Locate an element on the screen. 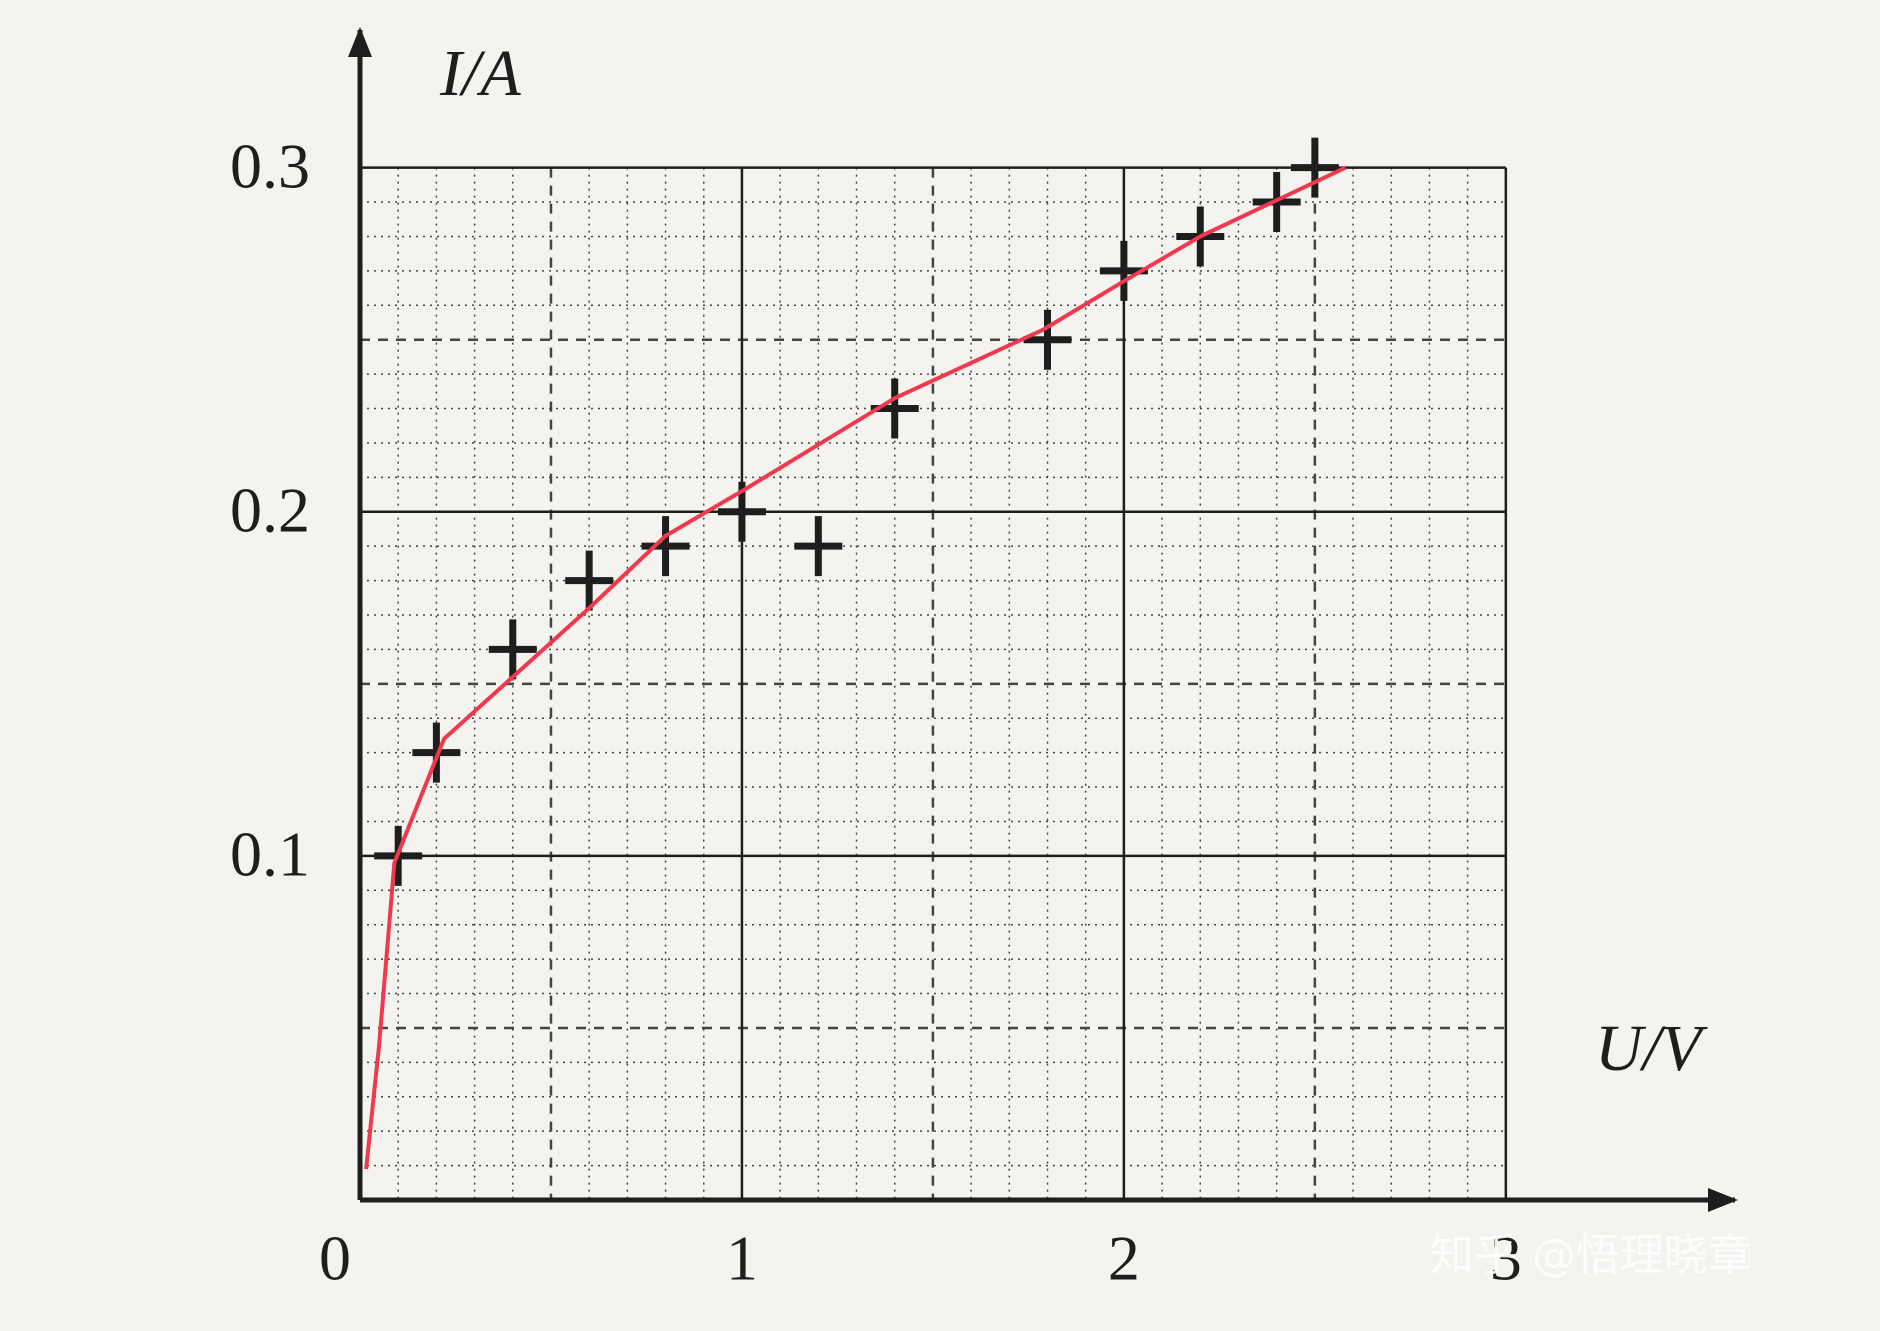 The image size is (1880, 1331). y-tick-label: 0.2 is located at coordinates (270, 509).